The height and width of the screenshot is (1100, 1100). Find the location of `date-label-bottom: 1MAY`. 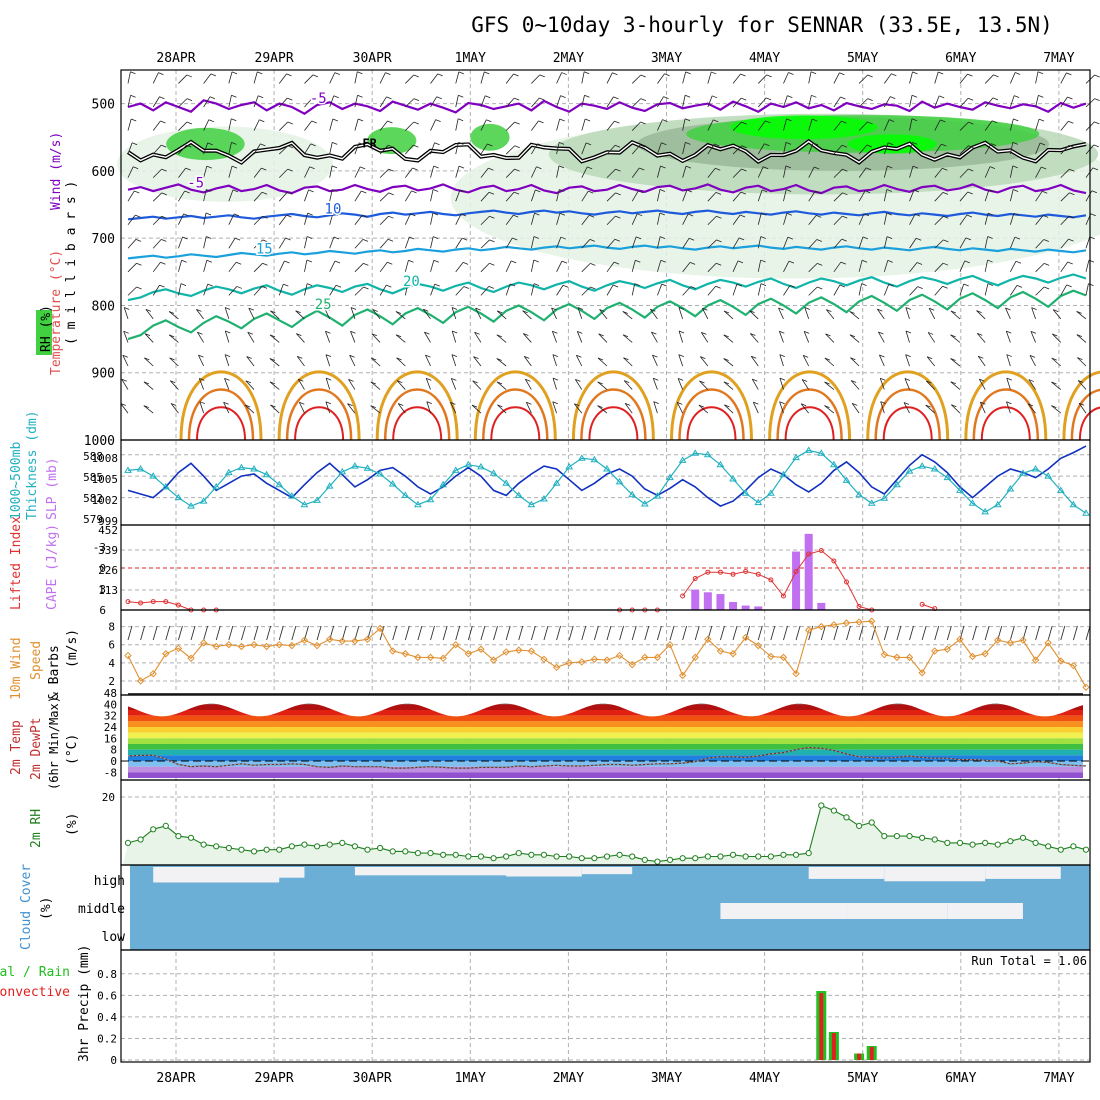

date-label-bottom: 1MAY is located at coordinates (470, 1078).